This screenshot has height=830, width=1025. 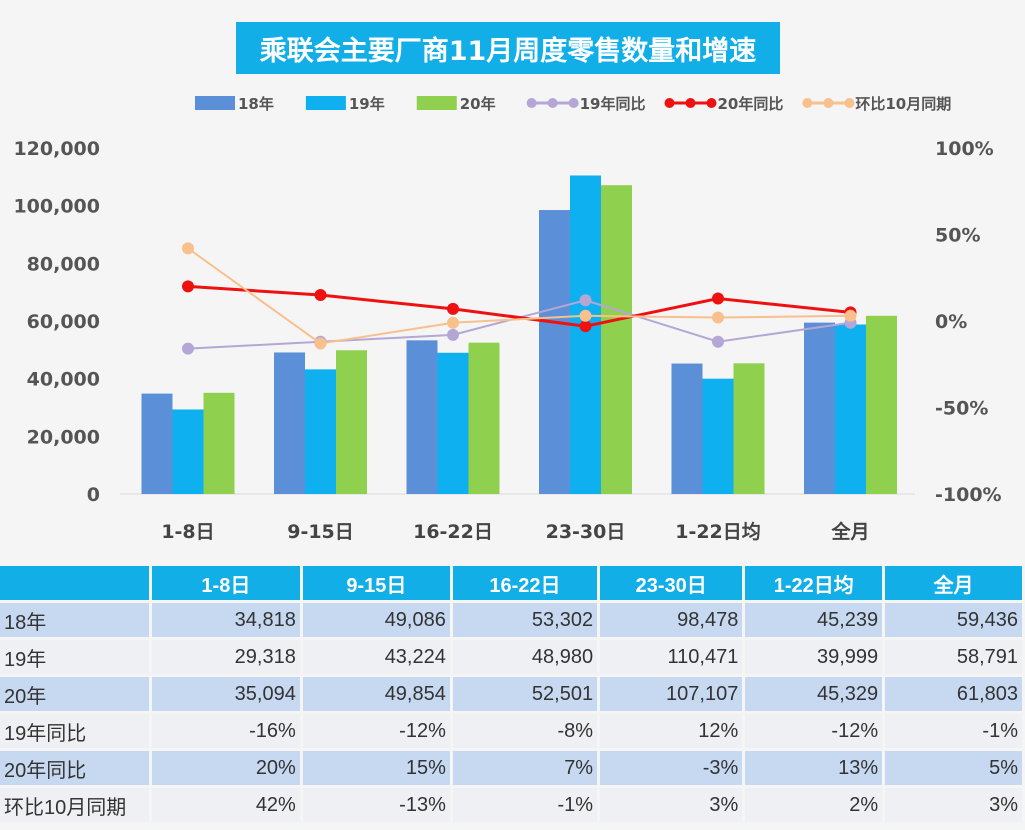 I want to click on table-cell: 49,086, so click(x=376, y=620).